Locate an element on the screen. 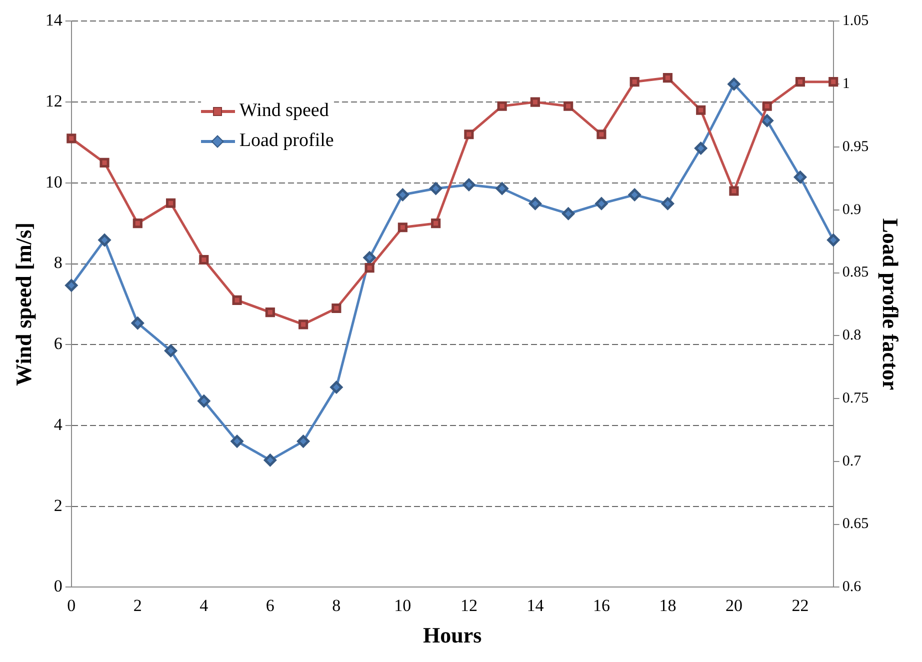  y2-tick-label: 0.6 is located at coordinates (852, 587).